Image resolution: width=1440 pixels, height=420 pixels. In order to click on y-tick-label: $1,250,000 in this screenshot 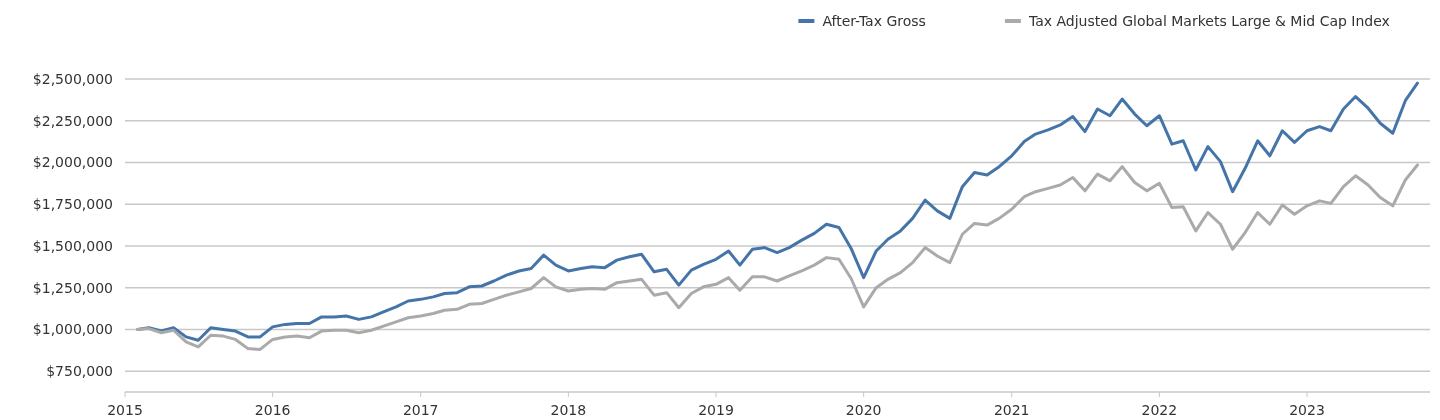, I will do `click(72, 287)`.